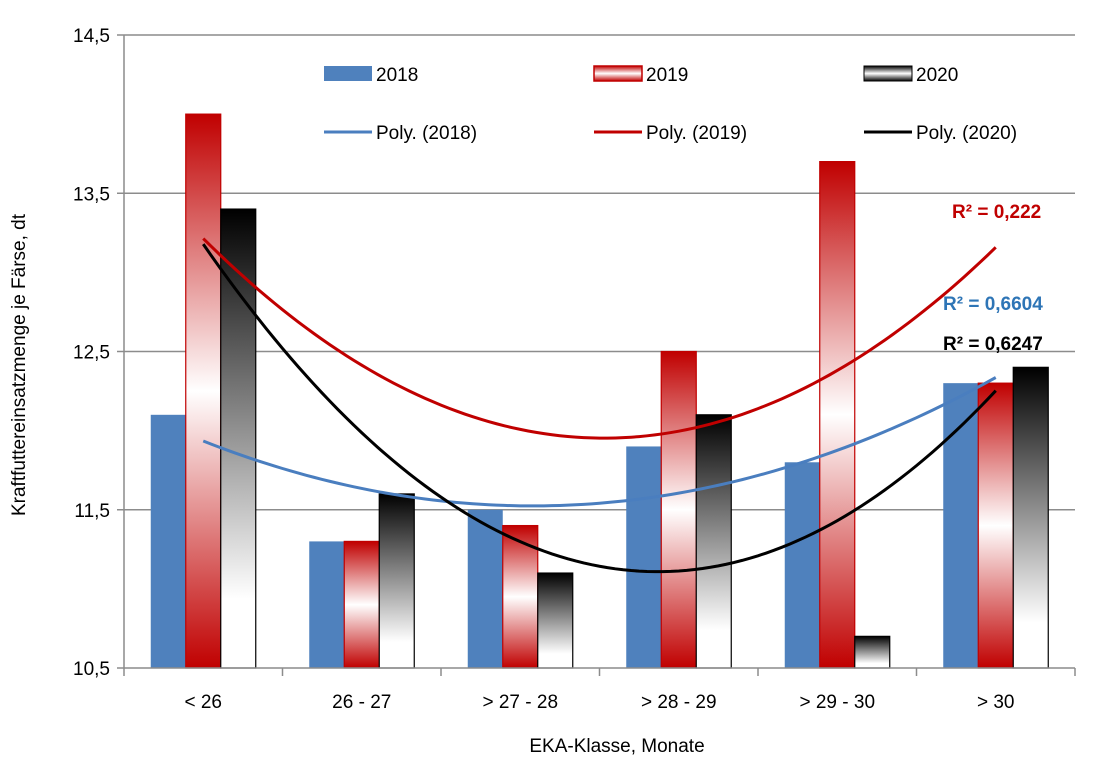 Image resolution: width=1110 pixels, height=763 pixels. I want to click on y-tick-label: 10,5, so click(91, 669).